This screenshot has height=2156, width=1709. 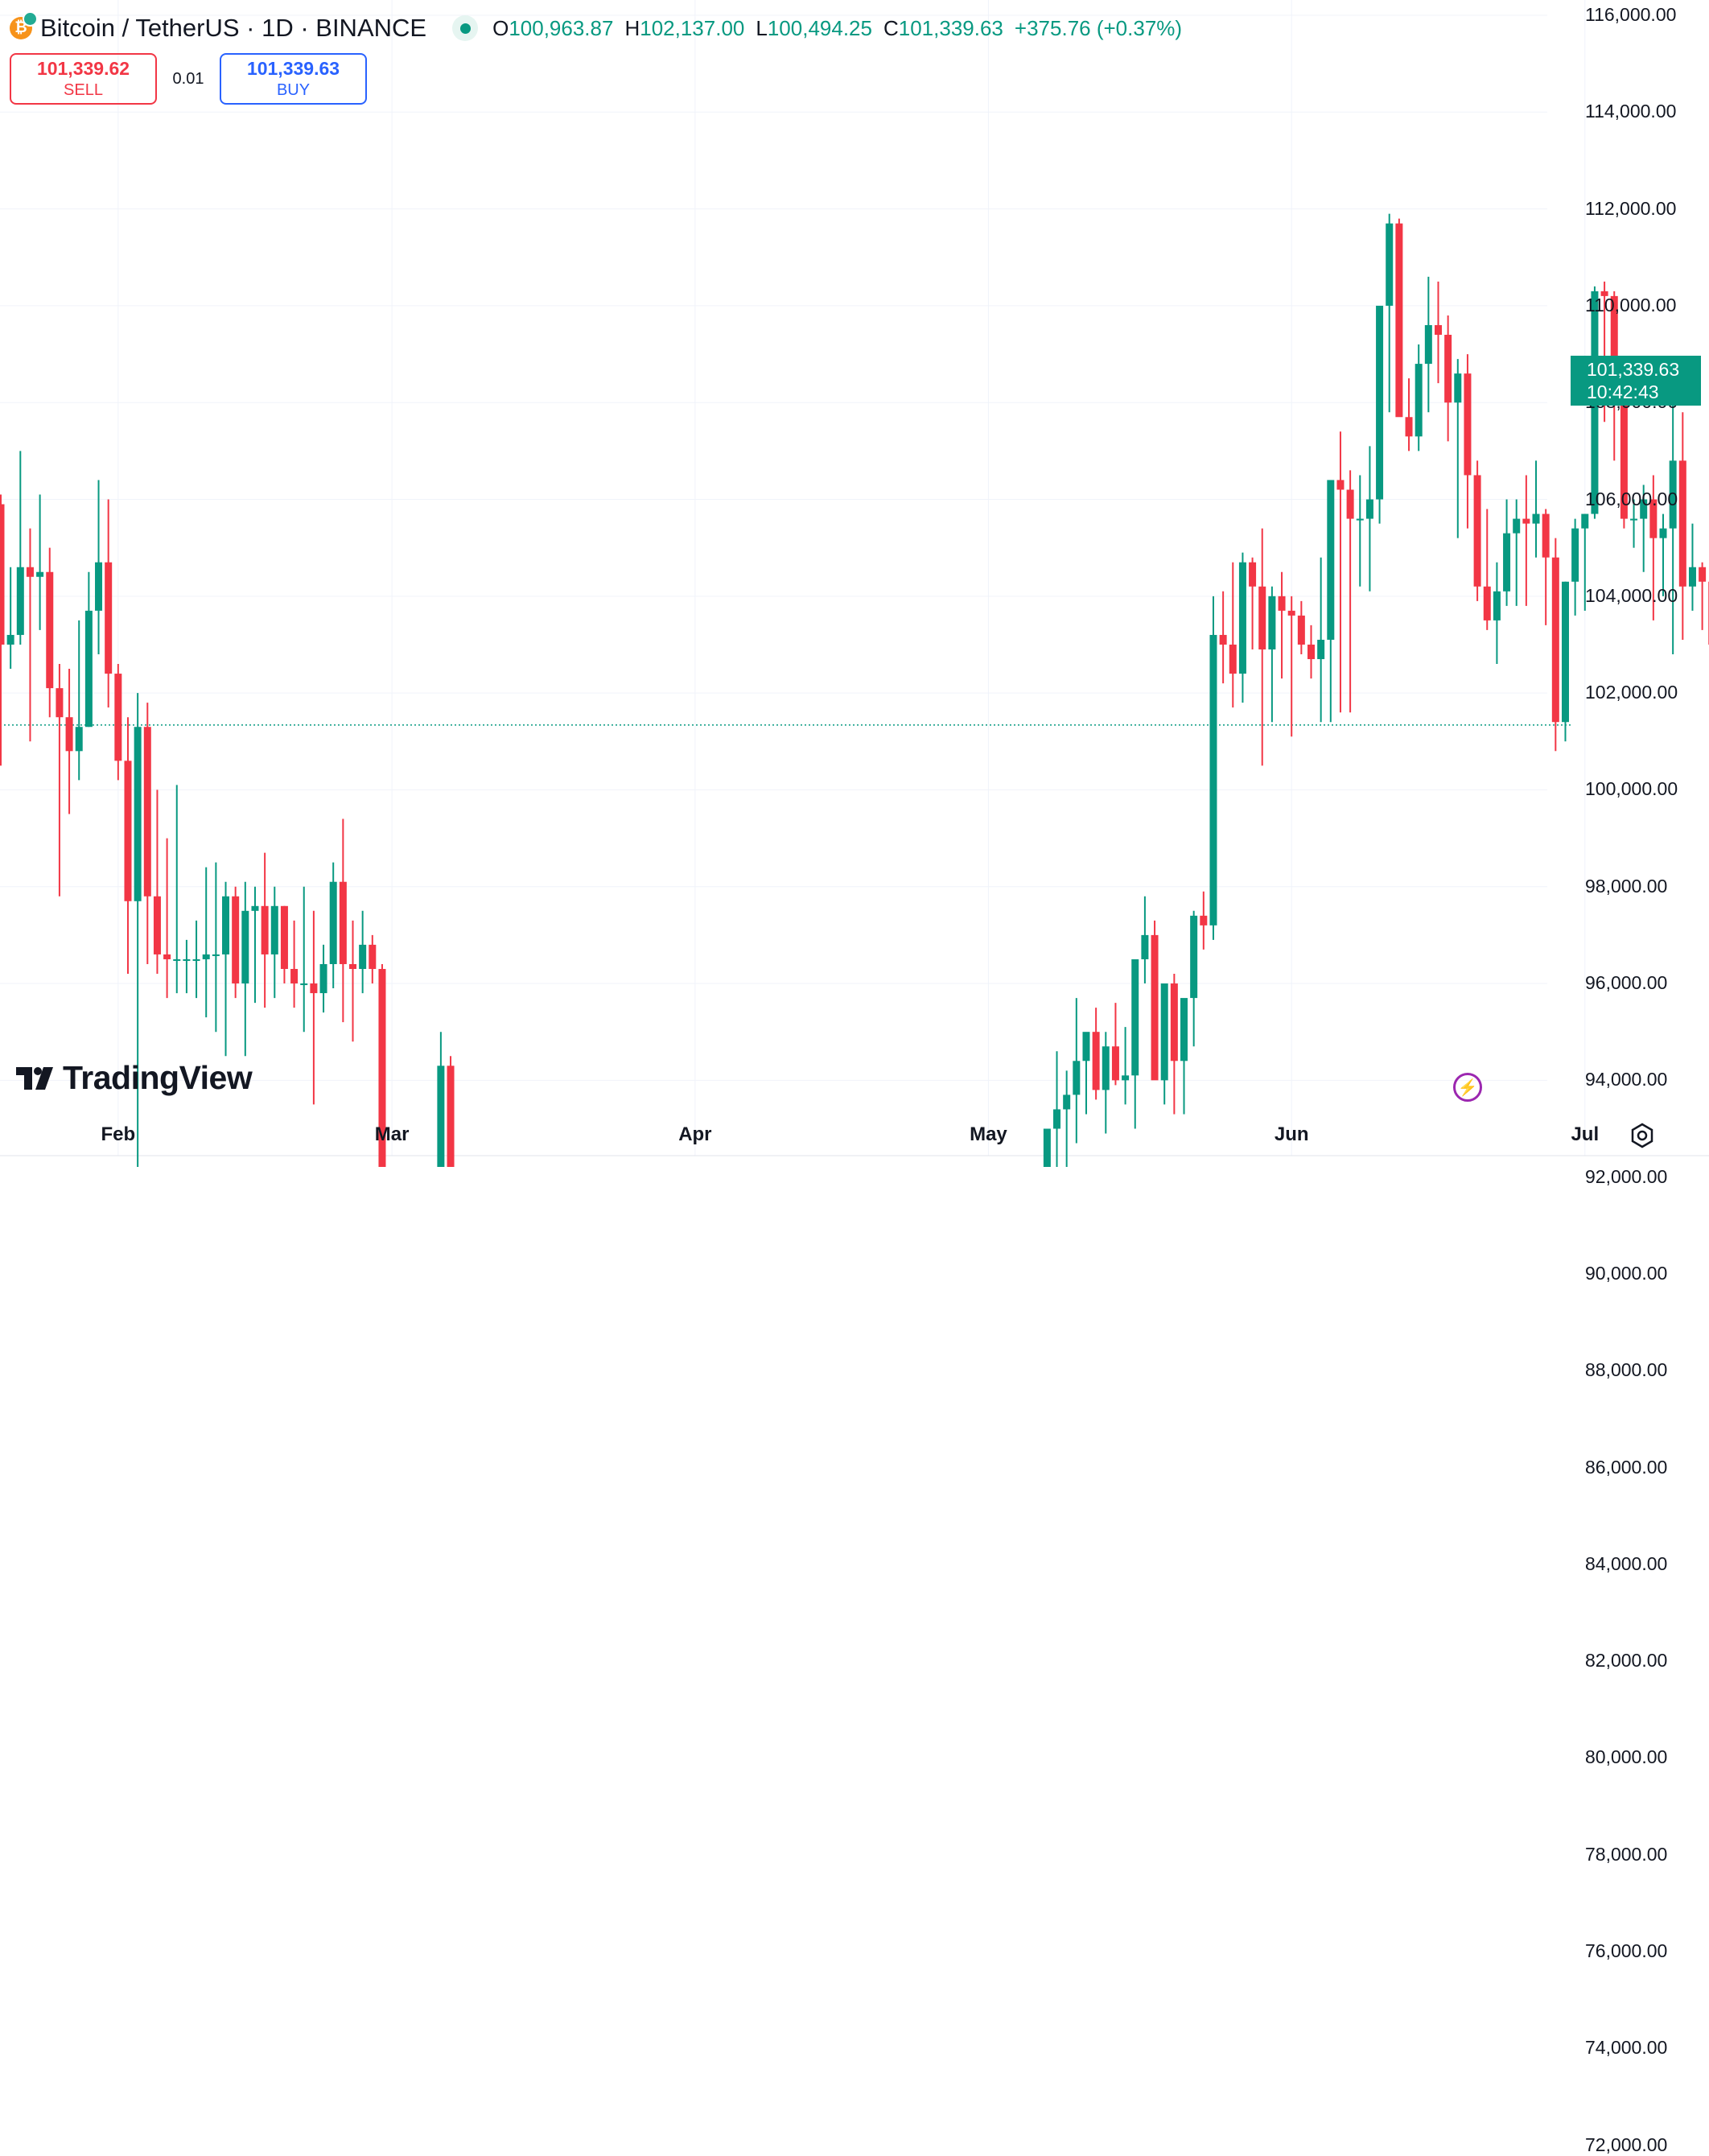 I want to click on sell-button: 101,339.62 SELL, so click(x=83, y=79).